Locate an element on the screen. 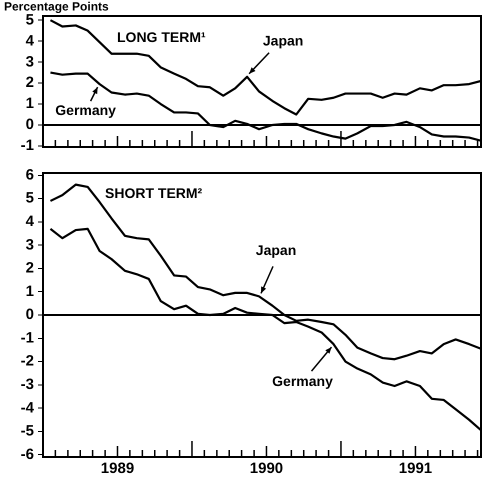 Image resolution: width=482 pixels, height=493 pixels. y-tick-label: -4 is located at coordinates (27, 407).